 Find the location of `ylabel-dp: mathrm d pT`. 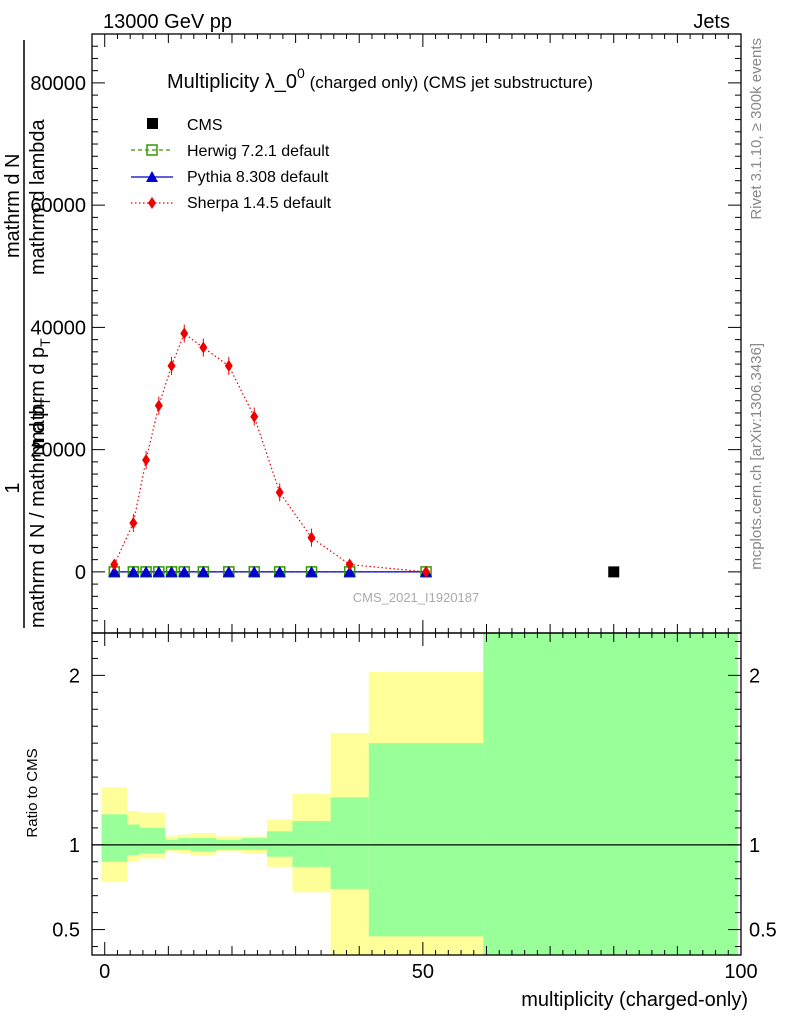

ylabel-dp: mathrm d pT is located at coordinates (40, 393).